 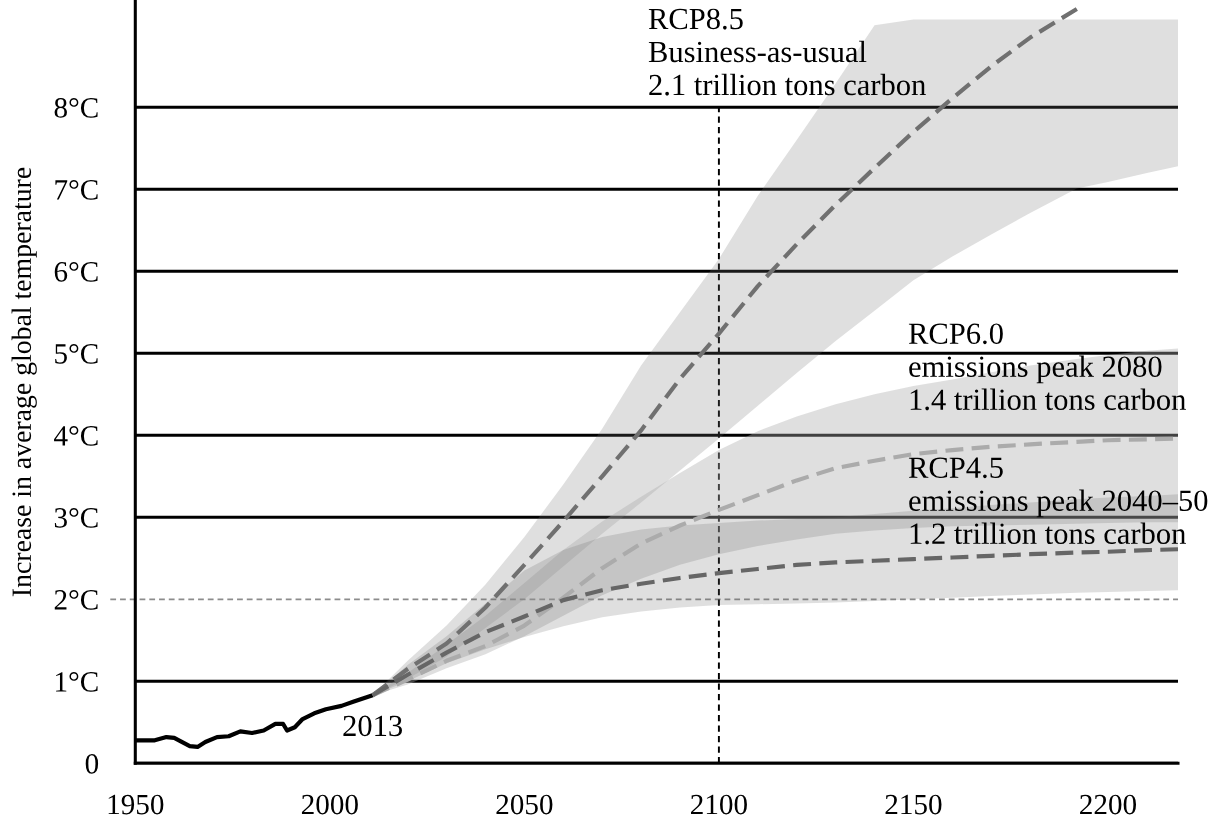 I want to click on annotation: RCP6.0 emissions peak 2080 1.4 trillion tons carbon, so click(x=1047, y=367).